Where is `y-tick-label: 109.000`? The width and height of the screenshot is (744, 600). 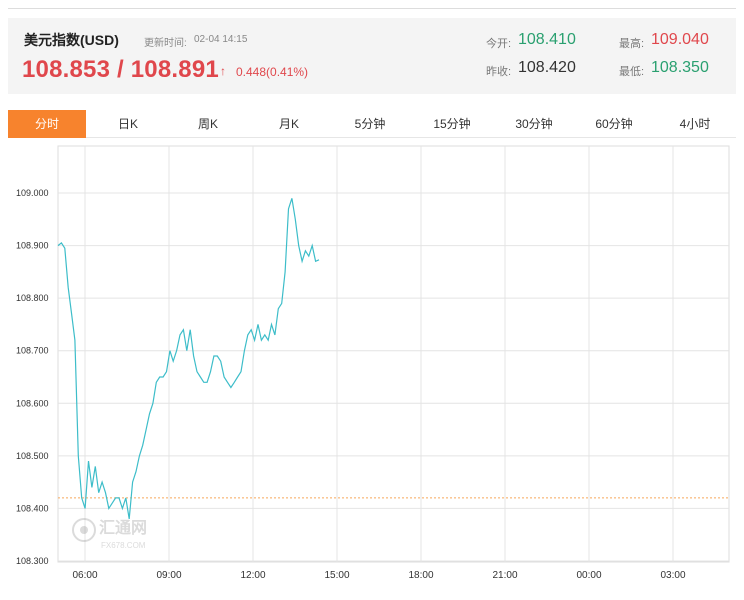 y-tick-label: 109.000 is located at coordinates (32, 193).